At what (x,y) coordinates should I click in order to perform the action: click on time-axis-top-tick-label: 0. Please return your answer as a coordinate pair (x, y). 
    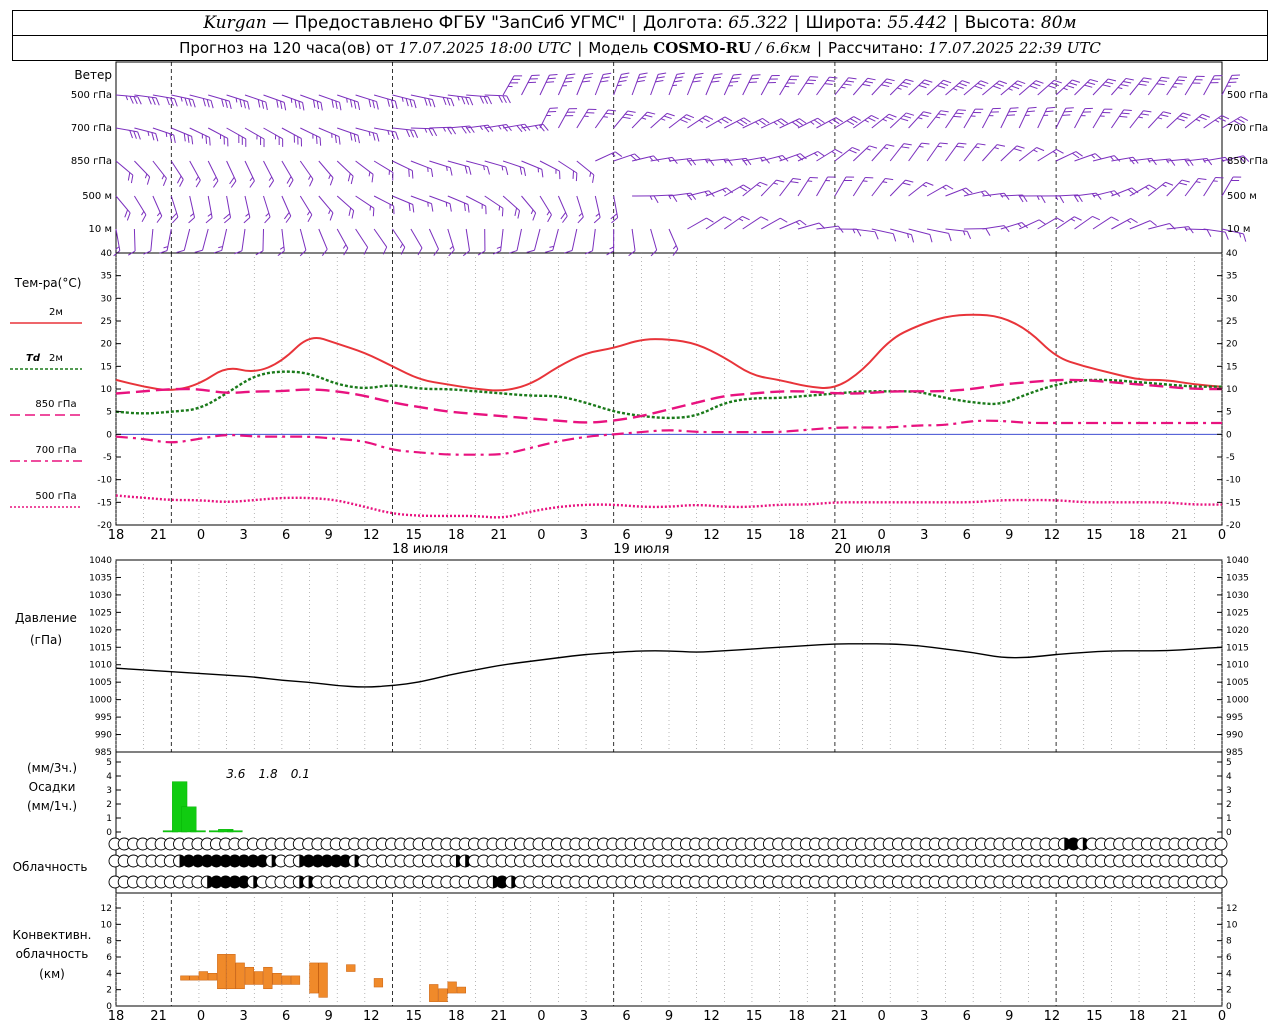
    Looking at the image, I should click on (1222, 535).